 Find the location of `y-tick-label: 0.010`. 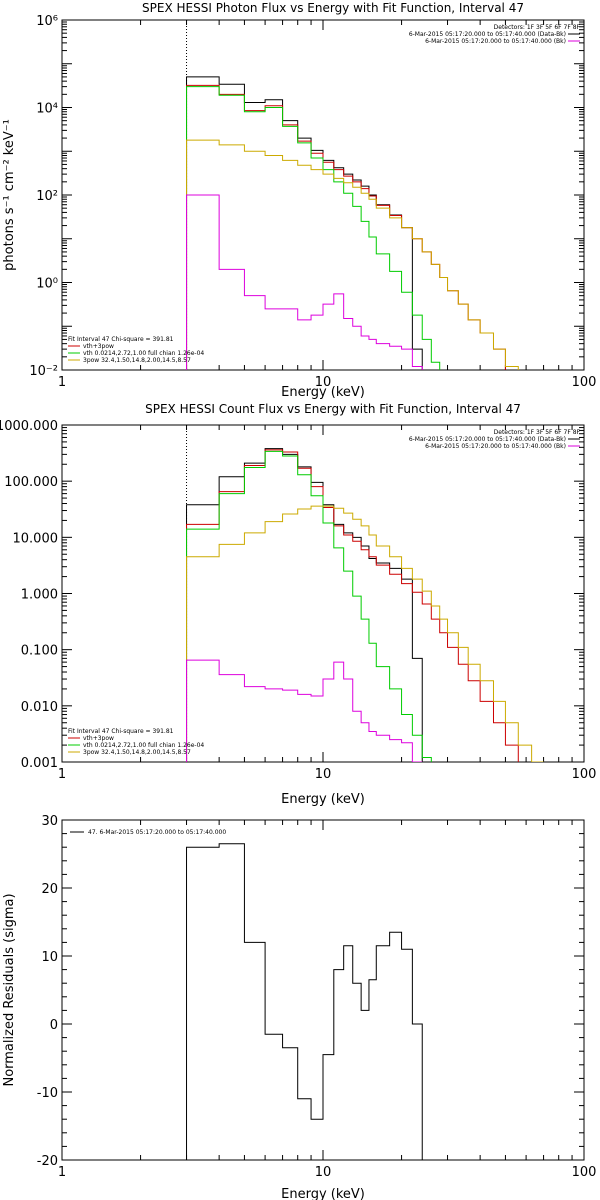

y-tick-label: 0.010 is located at coordinates (39, 707).